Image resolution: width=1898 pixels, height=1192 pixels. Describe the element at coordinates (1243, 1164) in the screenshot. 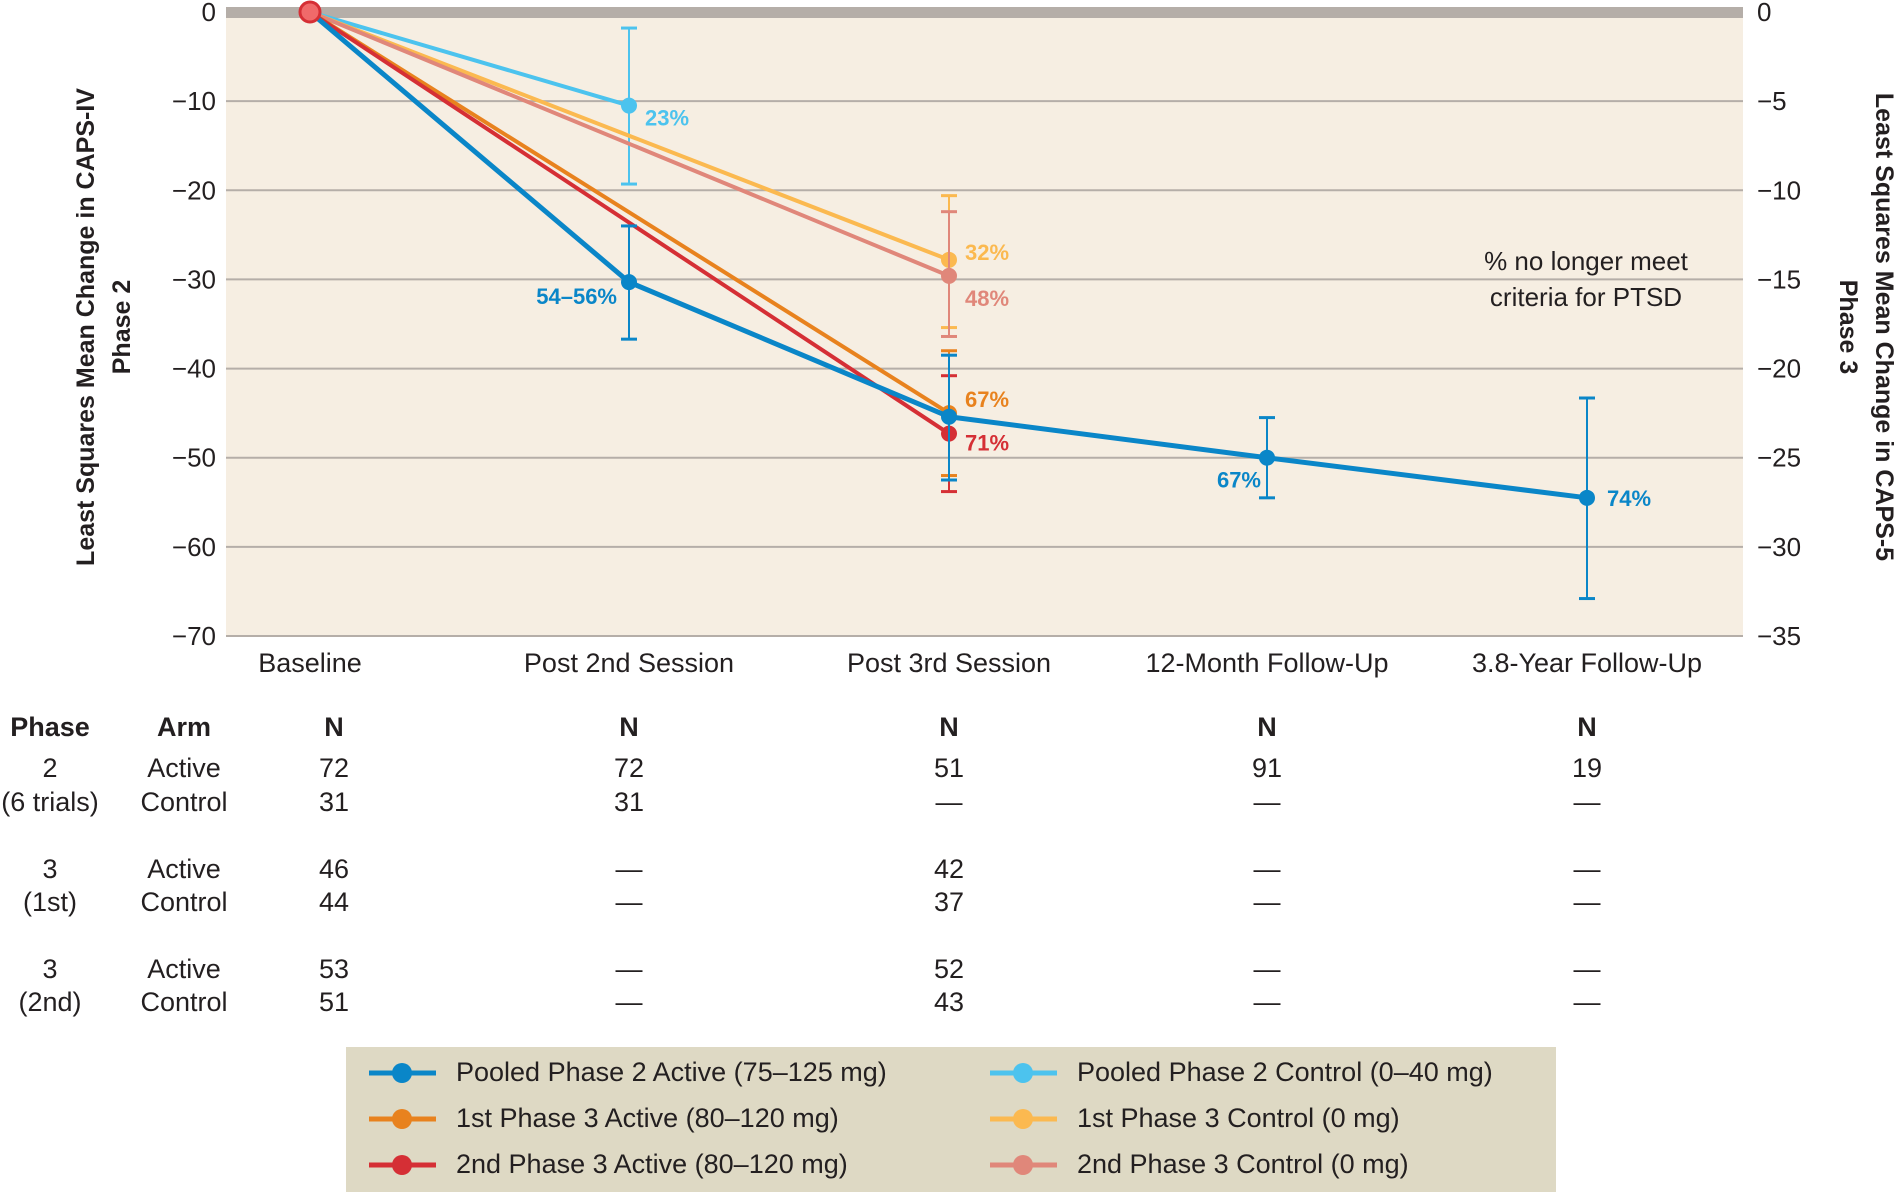

I see `legend-label: 2nd Phase 3 Control (0 mg)` at that location.